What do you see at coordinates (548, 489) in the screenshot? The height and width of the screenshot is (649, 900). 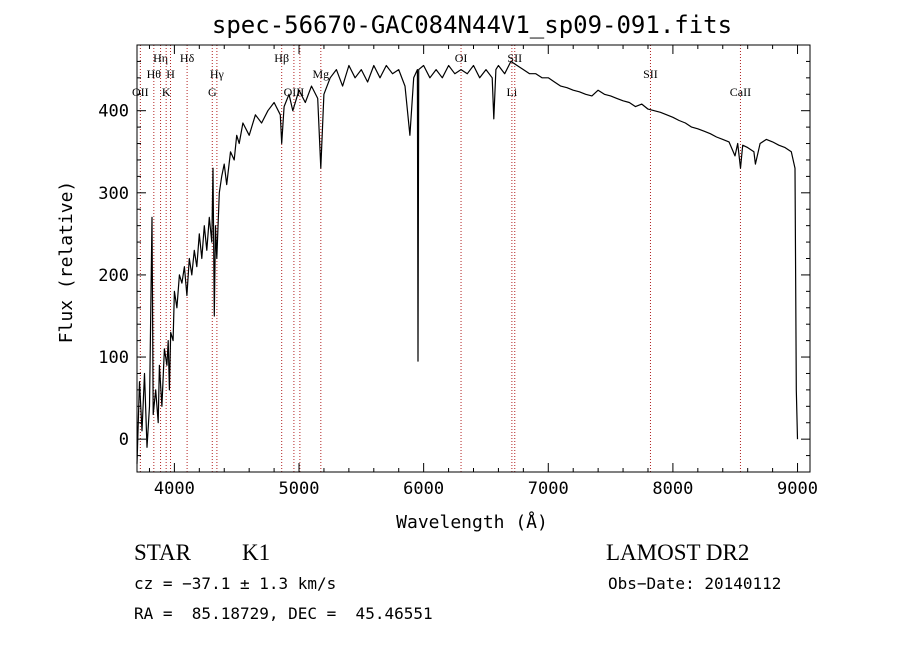 I see `x-tick-label: 7000` at bounding box center [548, 489].